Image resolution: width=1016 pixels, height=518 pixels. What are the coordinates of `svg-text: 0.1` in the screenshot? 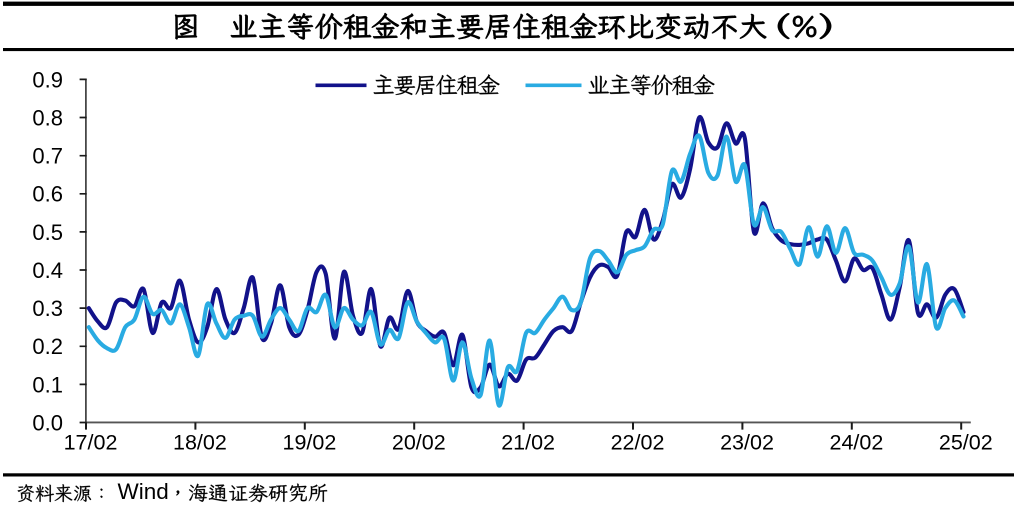 It's located at (47, 384).